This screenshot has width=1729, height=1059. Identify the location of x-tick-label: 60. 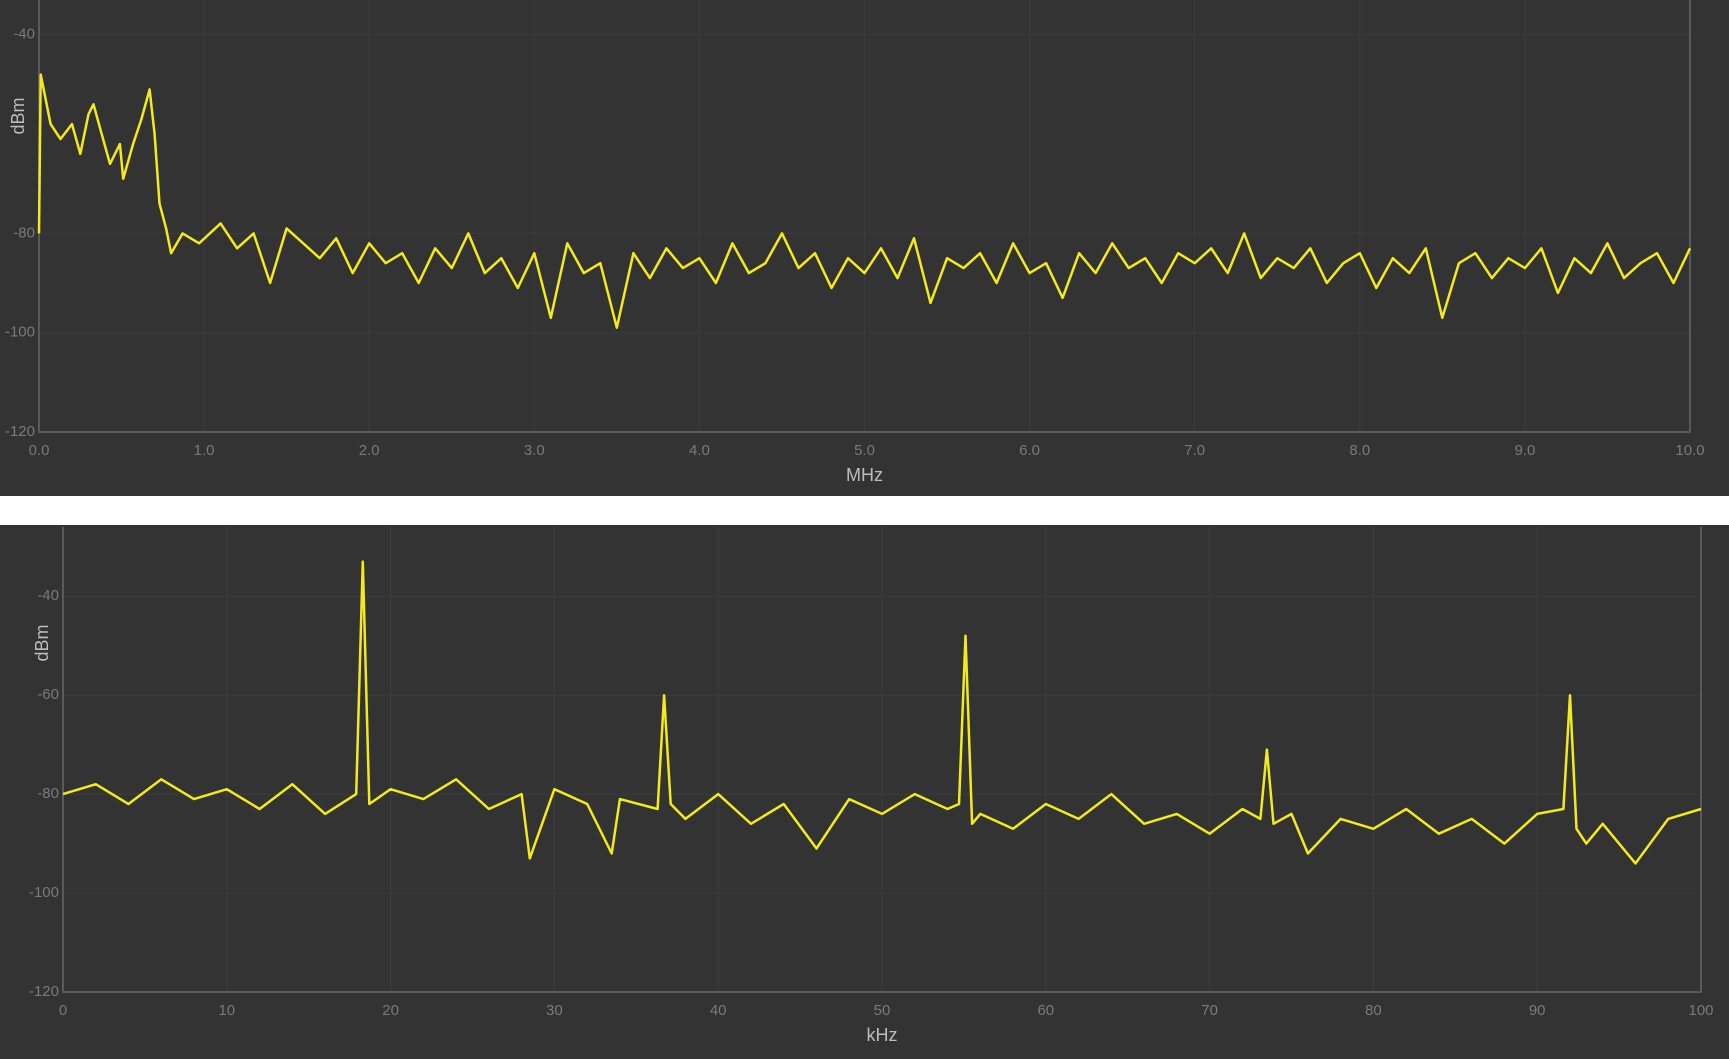
(1045, 1010).